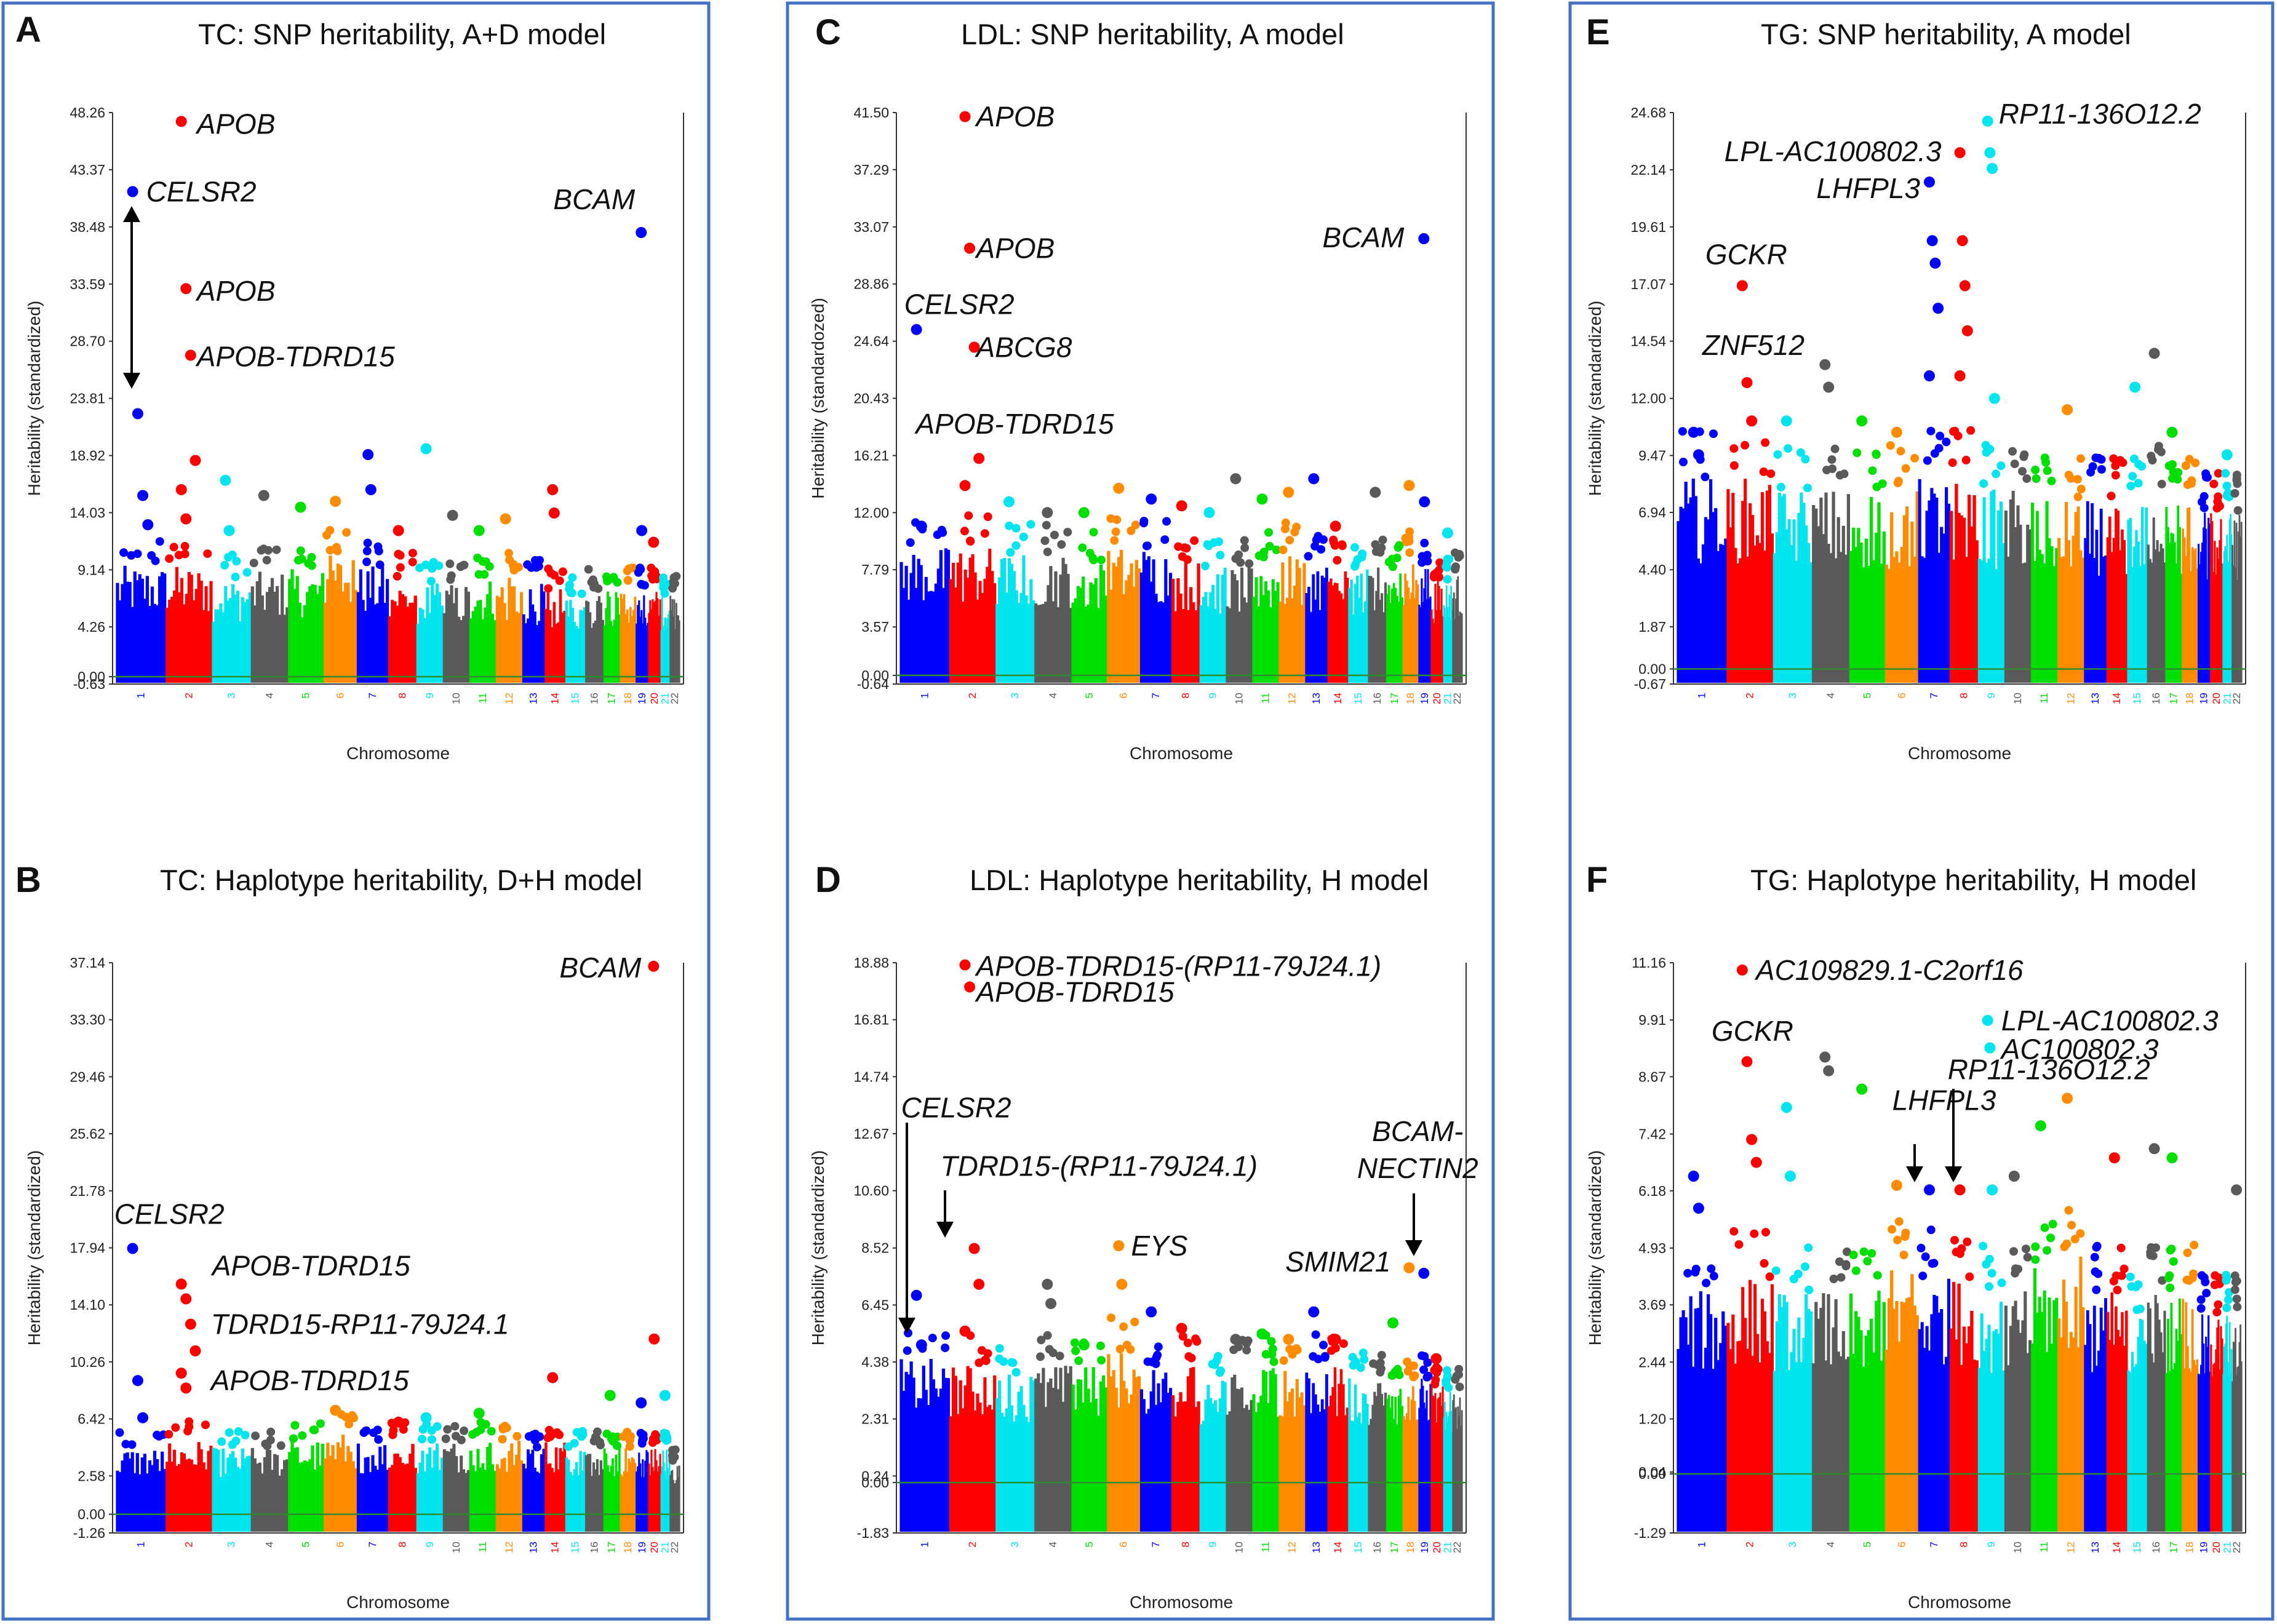 This screenshot has height=1624, width=2277. What do you see at coordinates (828, 880) in the screenshot?
I see `panel-letter-d: D` at bounding box center [828, 880].